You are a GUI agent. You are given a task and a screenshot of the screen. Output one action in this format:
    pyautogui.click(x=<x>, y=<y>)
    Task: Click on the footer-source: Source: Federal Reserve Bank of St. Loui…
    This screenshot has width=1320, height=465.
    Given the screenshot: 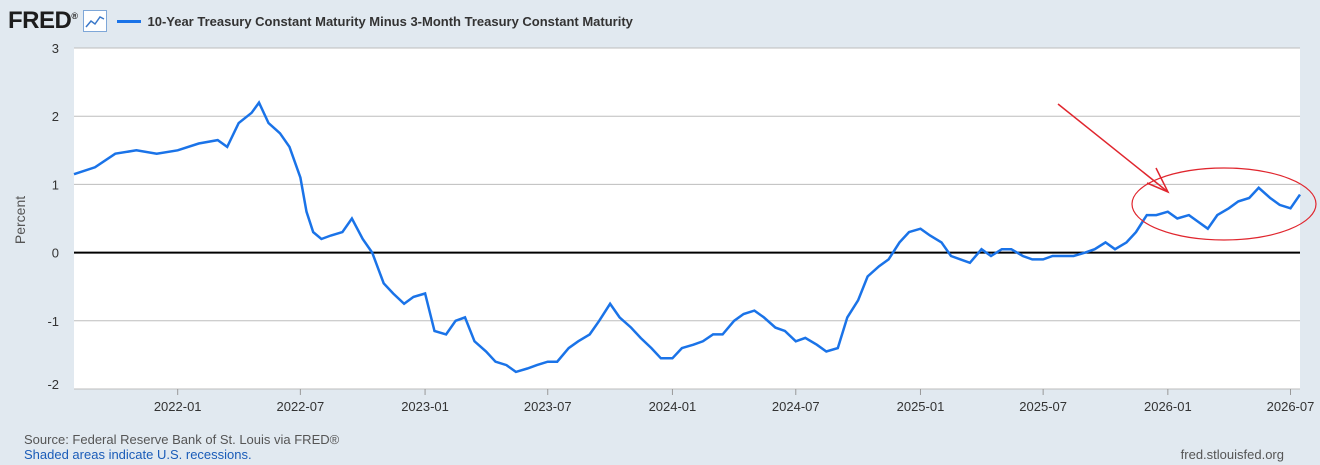 What is the action you would take?
    pyautogui.click(x=181, y=447)
    